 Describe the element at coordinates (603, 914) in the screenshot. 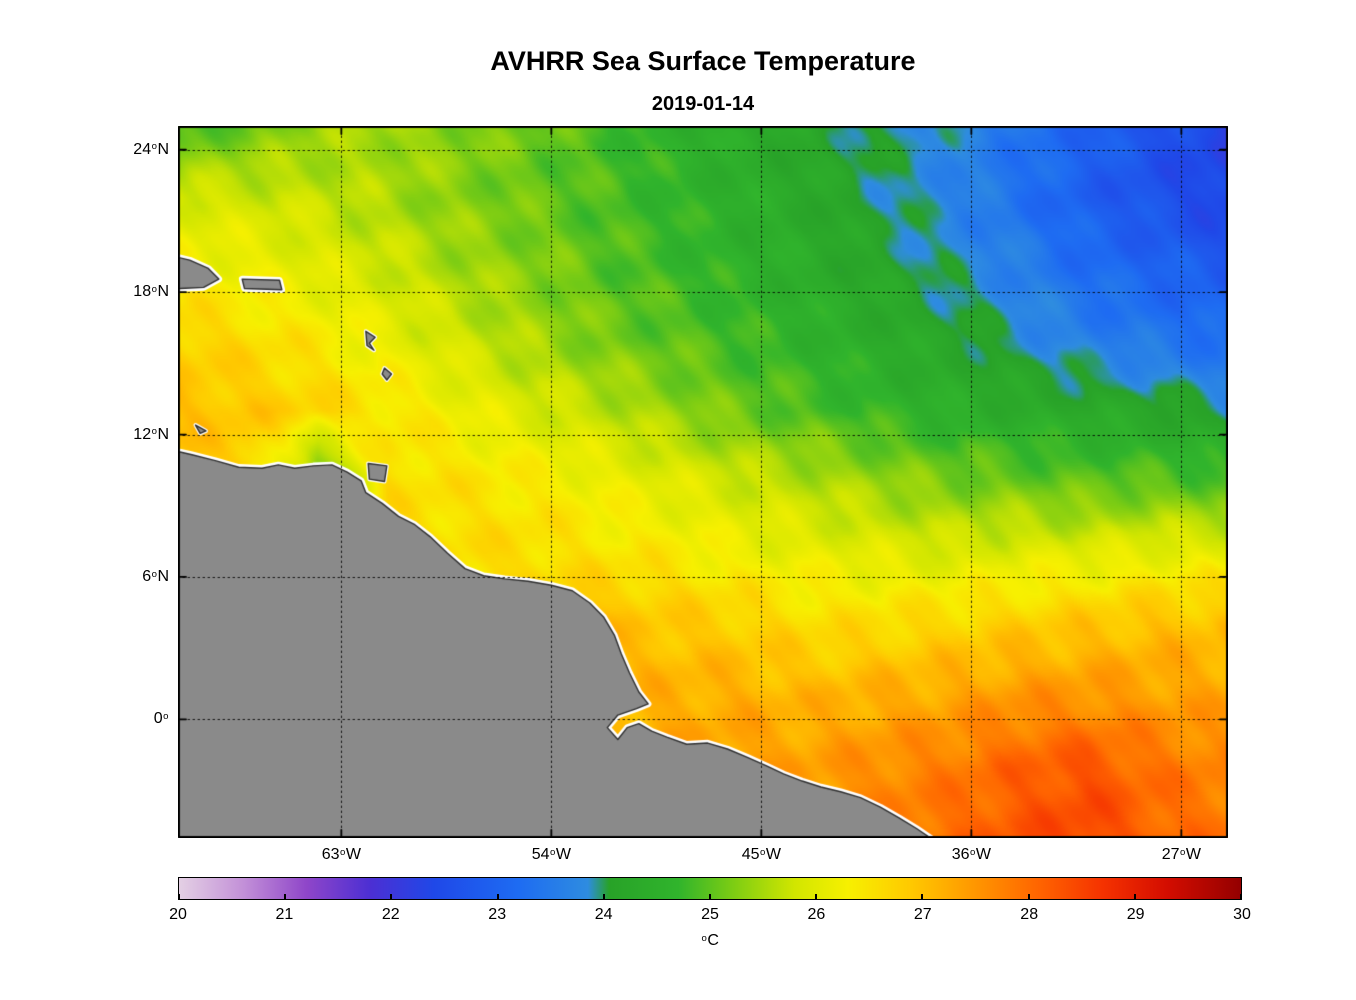

I see `colorbar-tick-label: 24` at that location.